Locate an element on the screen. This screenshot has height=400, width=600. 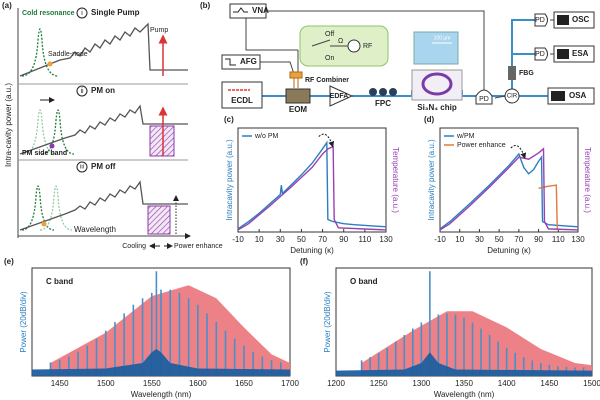
legend-label: w/PM is located at coordinates (465, 136).